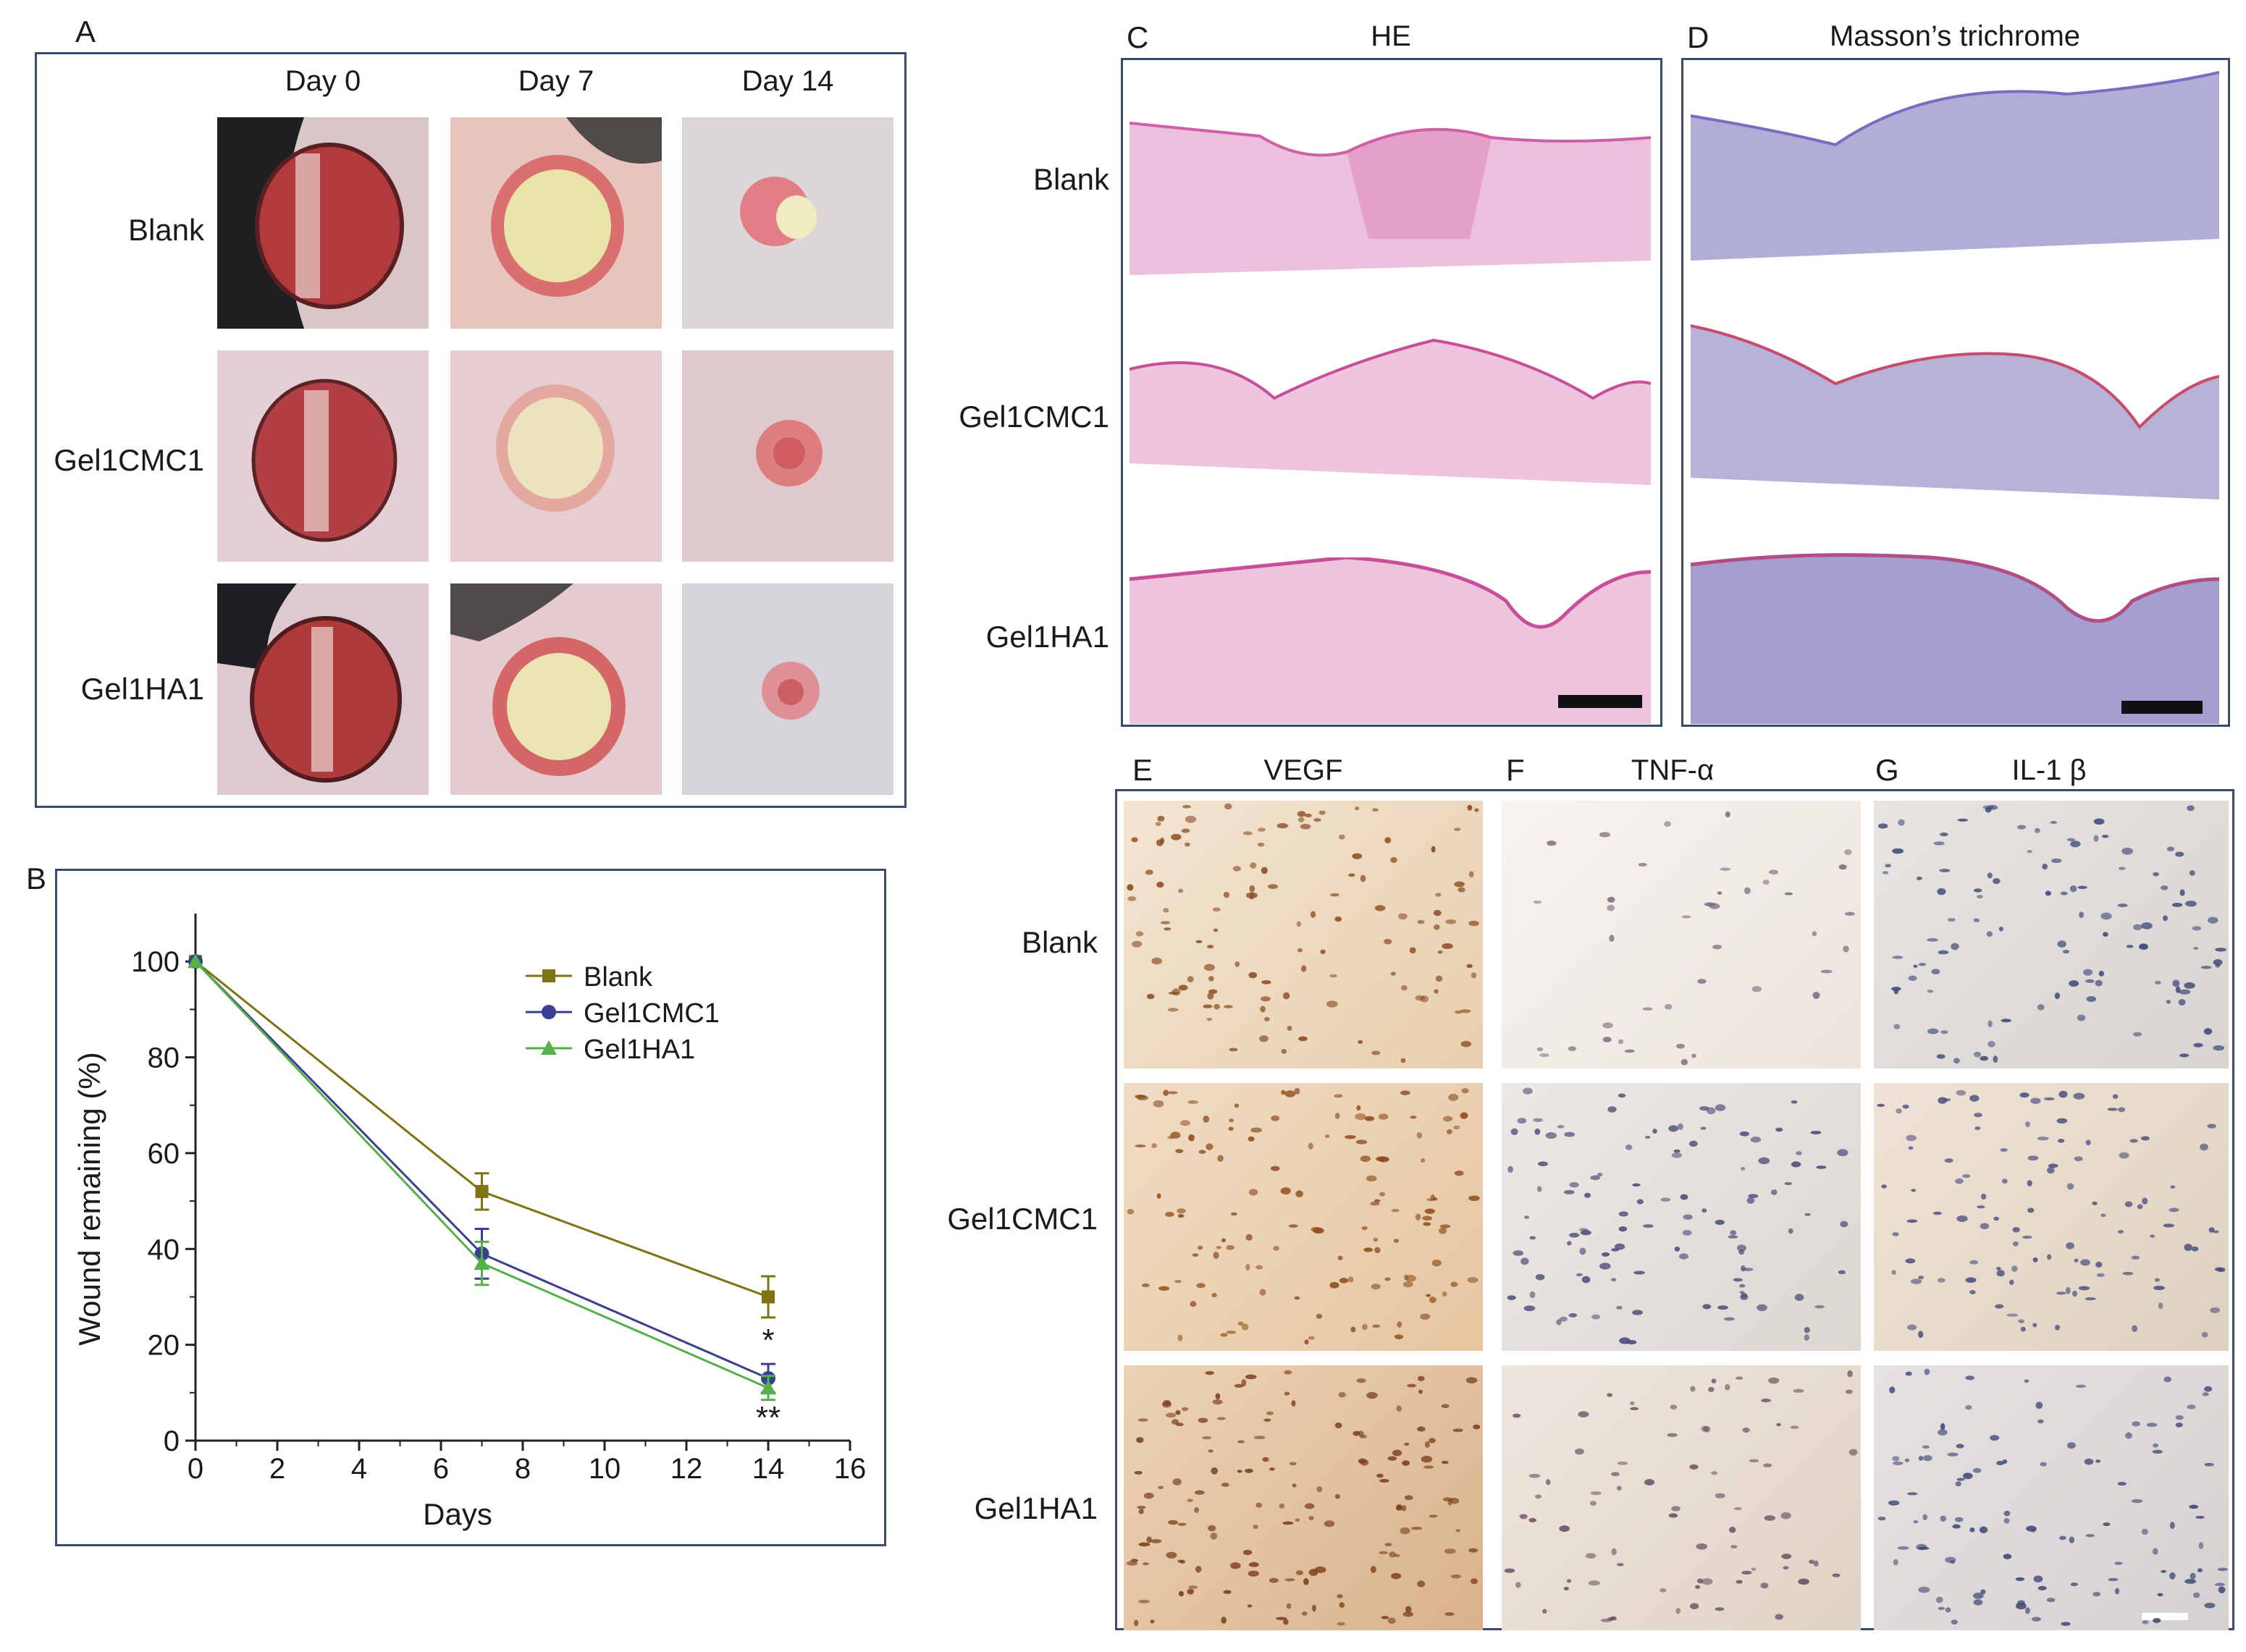 The width and height of the screenshot is (2246, 1652). What do you see at coordinates (556, 689) in the screenshot?
I see `wound-photo-gel1ha1-day7` at bounding box center [556, 689].